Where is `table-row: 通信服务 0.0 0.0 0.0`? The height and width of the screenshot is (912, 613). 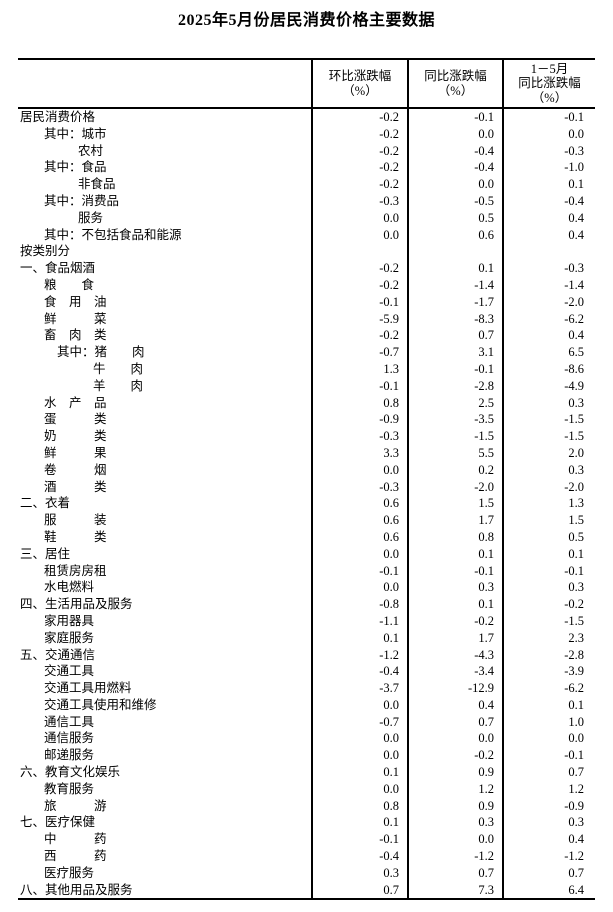
table-row: 通信服务 0.0 0.0 0.0 is located at coordinates (306, 739).